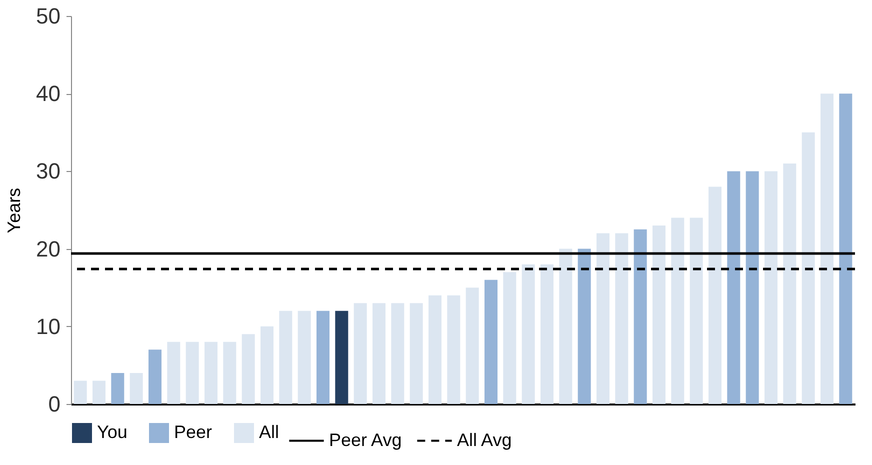  Describe the element at coordinates (48, 171) in the screenshot. I see `y-tick-label: 30` at that location.